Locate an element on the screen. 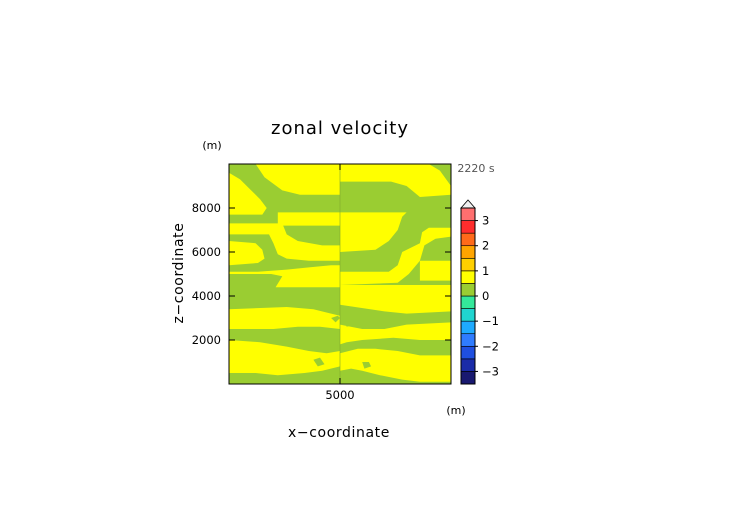 This screenshot has width=752, height=532. colorbar-tick-label: −2 is located at coordinates (490, 346).